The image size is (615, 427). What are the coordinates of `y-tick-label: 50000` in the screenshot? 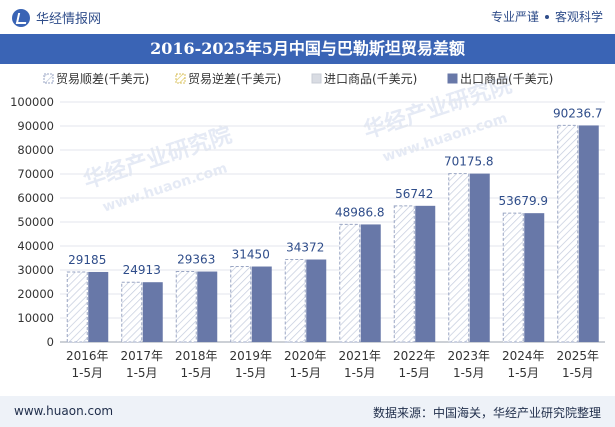 It's located at (35, 222).